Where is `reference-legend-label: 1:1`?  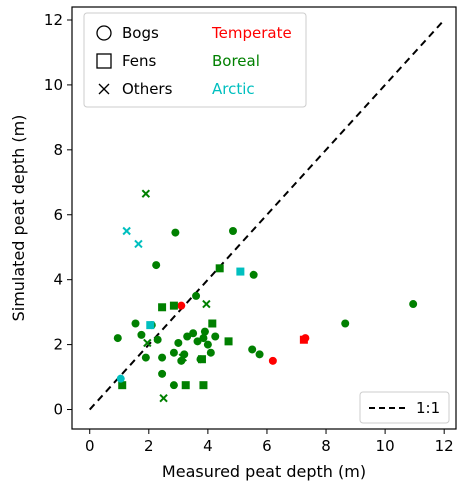
reference-legend-label: 1:1 is located at coordinates (428, 408).